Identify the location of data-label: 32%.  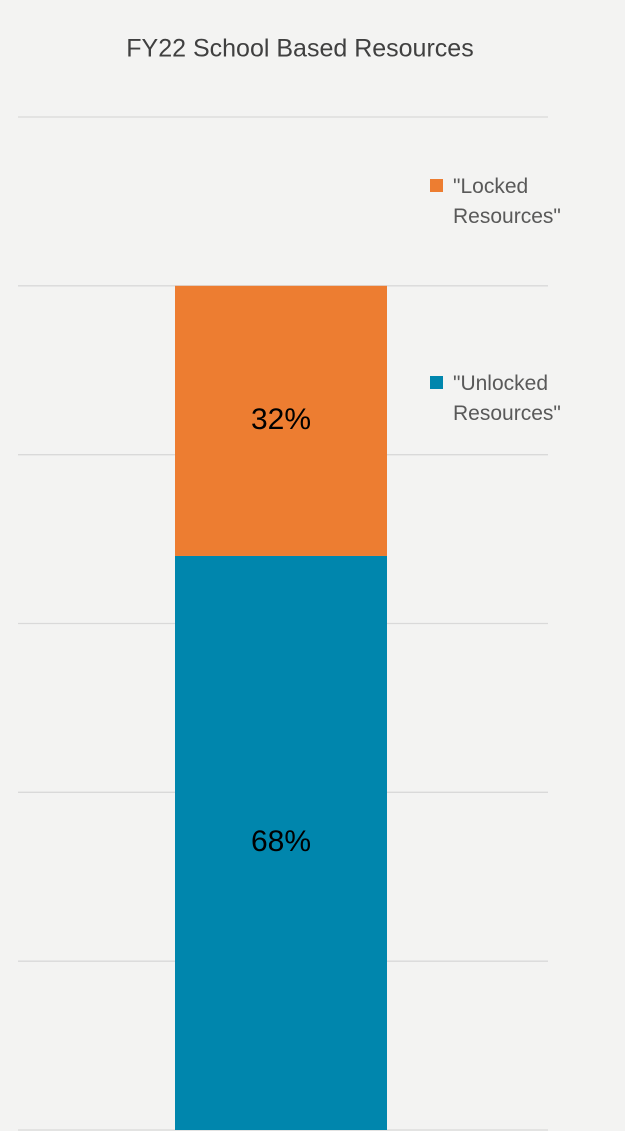
(281, 419).